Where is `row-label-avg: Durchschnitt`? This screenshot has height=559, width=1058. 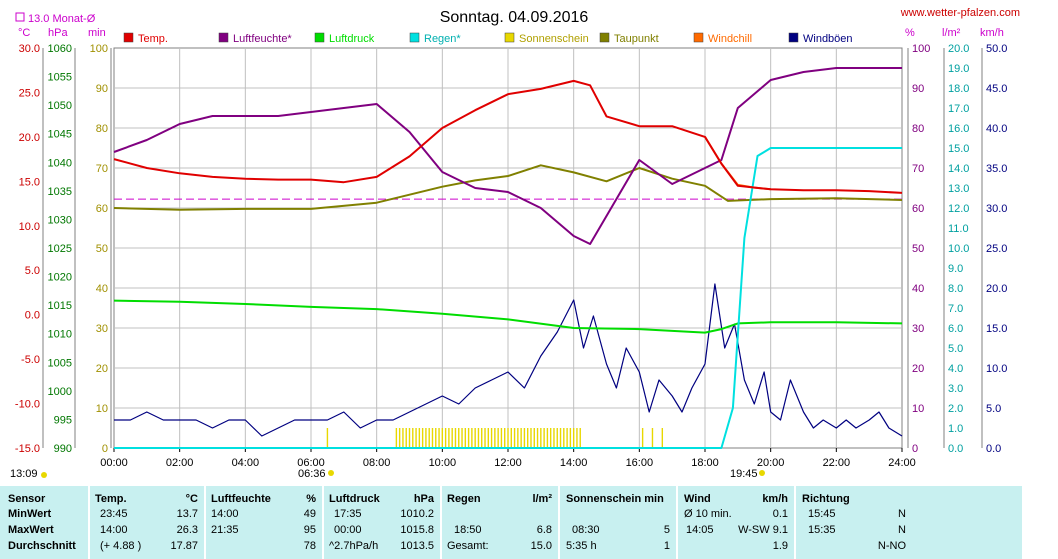 row-label-avg: Durchschnitt is located at coordinates (42, 546).